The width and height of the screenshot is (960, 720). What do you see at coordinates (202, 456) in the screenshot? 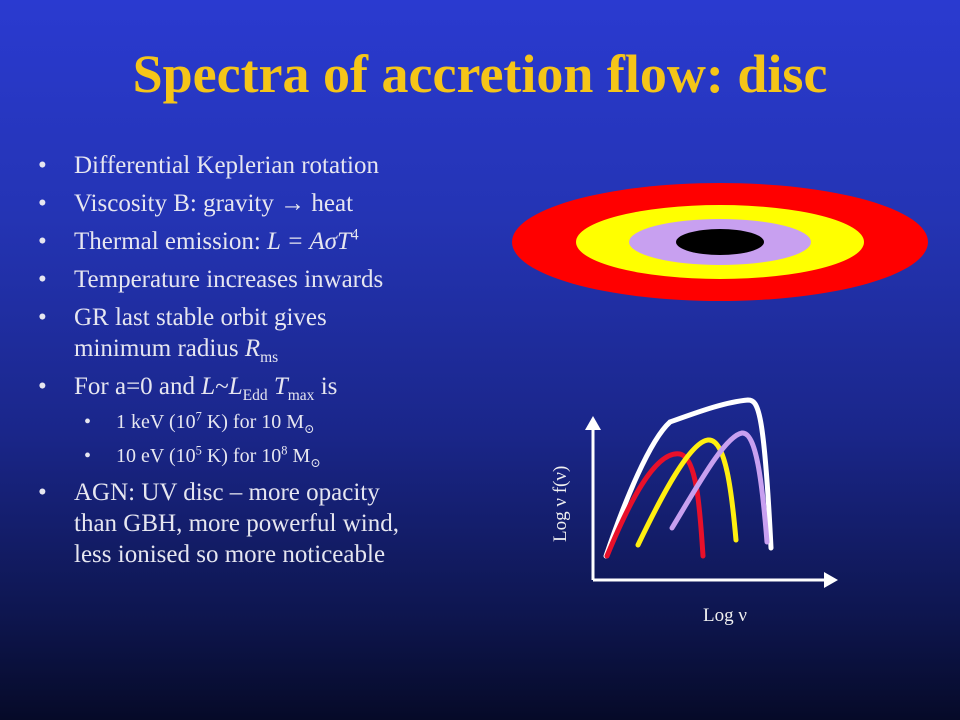
I see `subbullet-agn: • 10 eV (105 K) for 108 M⊙` at bounding box center [202, 456].